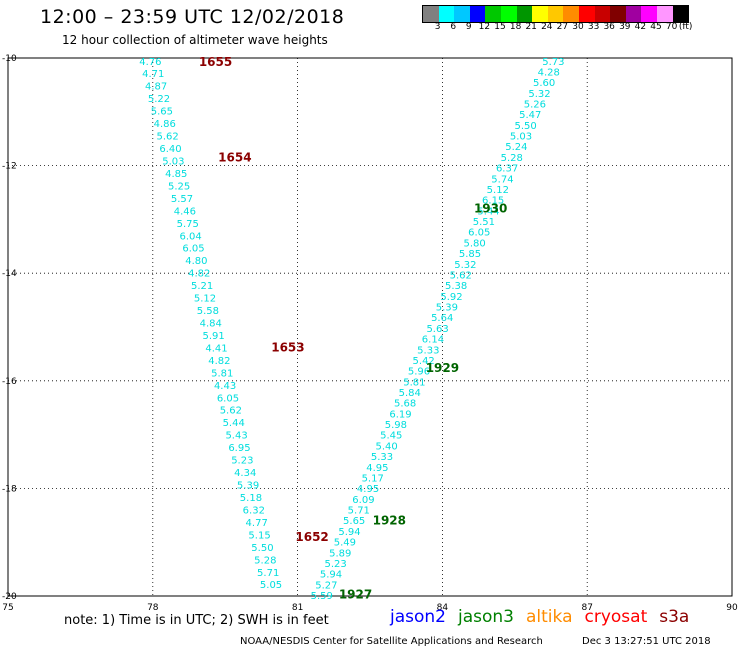 This screenshot has height=650, width=740. I want to click on pass-time-label: 1928, so click(389, 521).